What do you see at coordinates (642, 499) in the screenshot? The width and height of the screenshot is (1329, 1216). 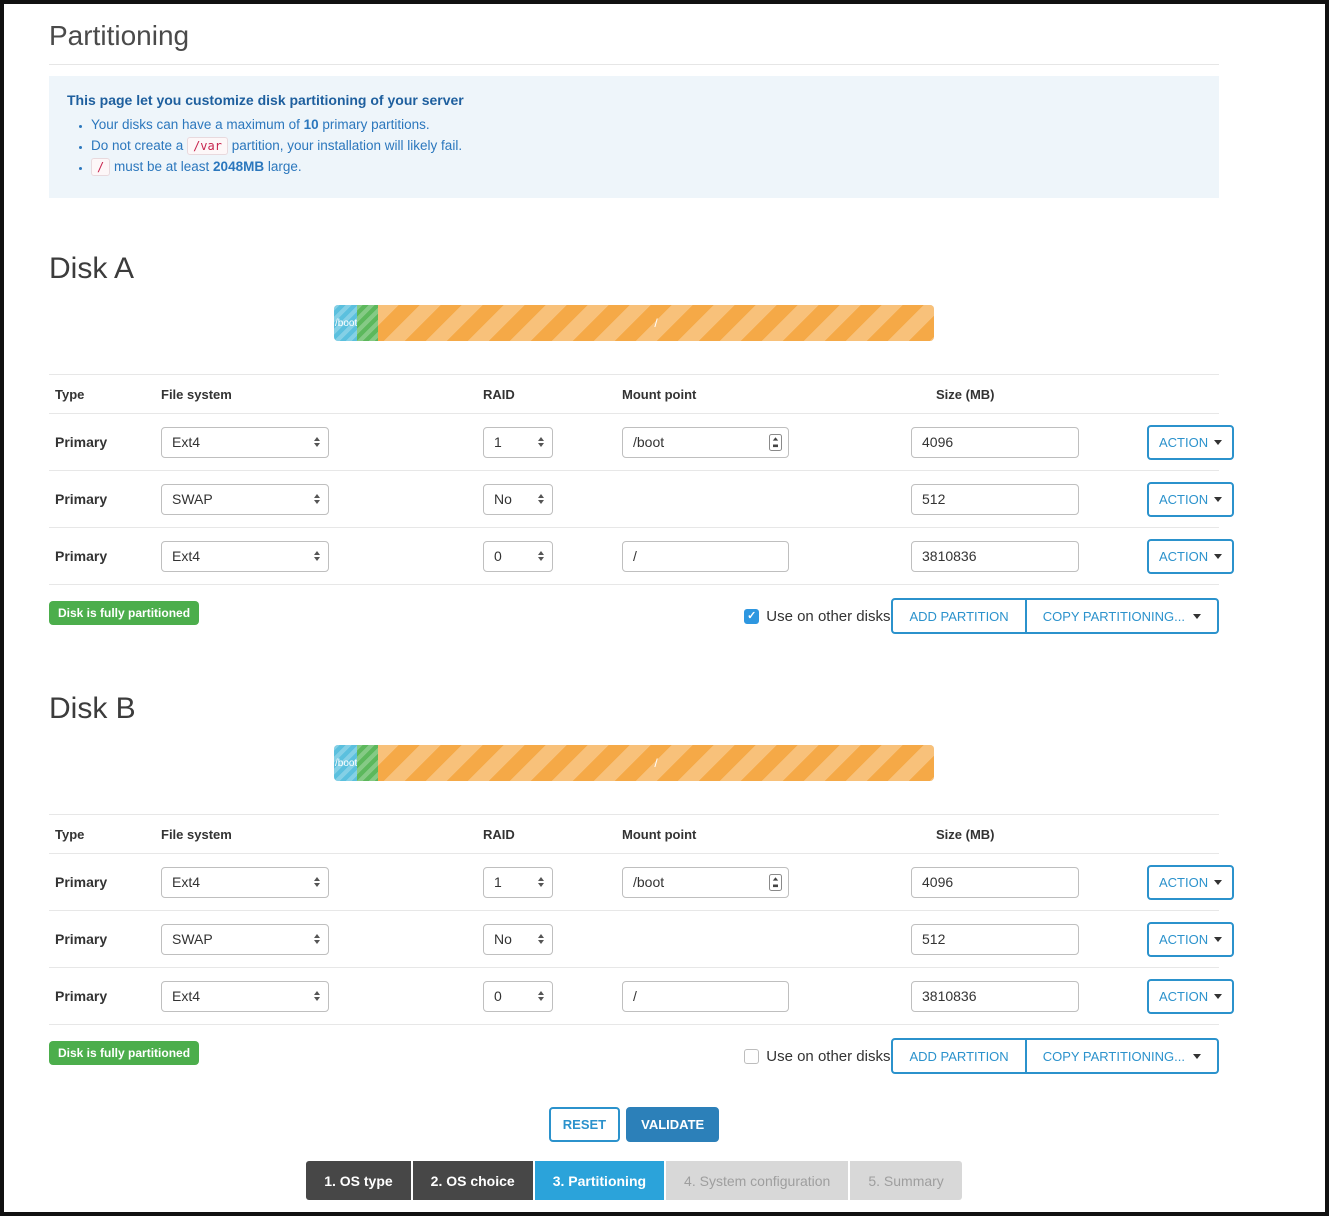 I see `table-row: Primary SWAP No ACTION` at bounding box center [642, 499].